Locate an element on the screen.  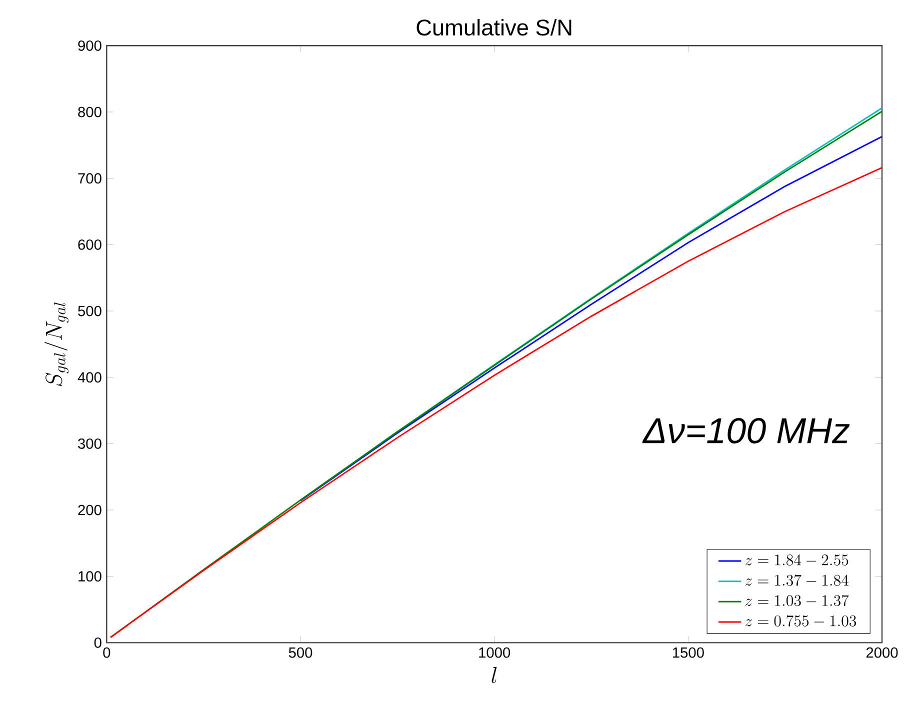
y-tick-label: 0 is located at coordinates (98, 642).